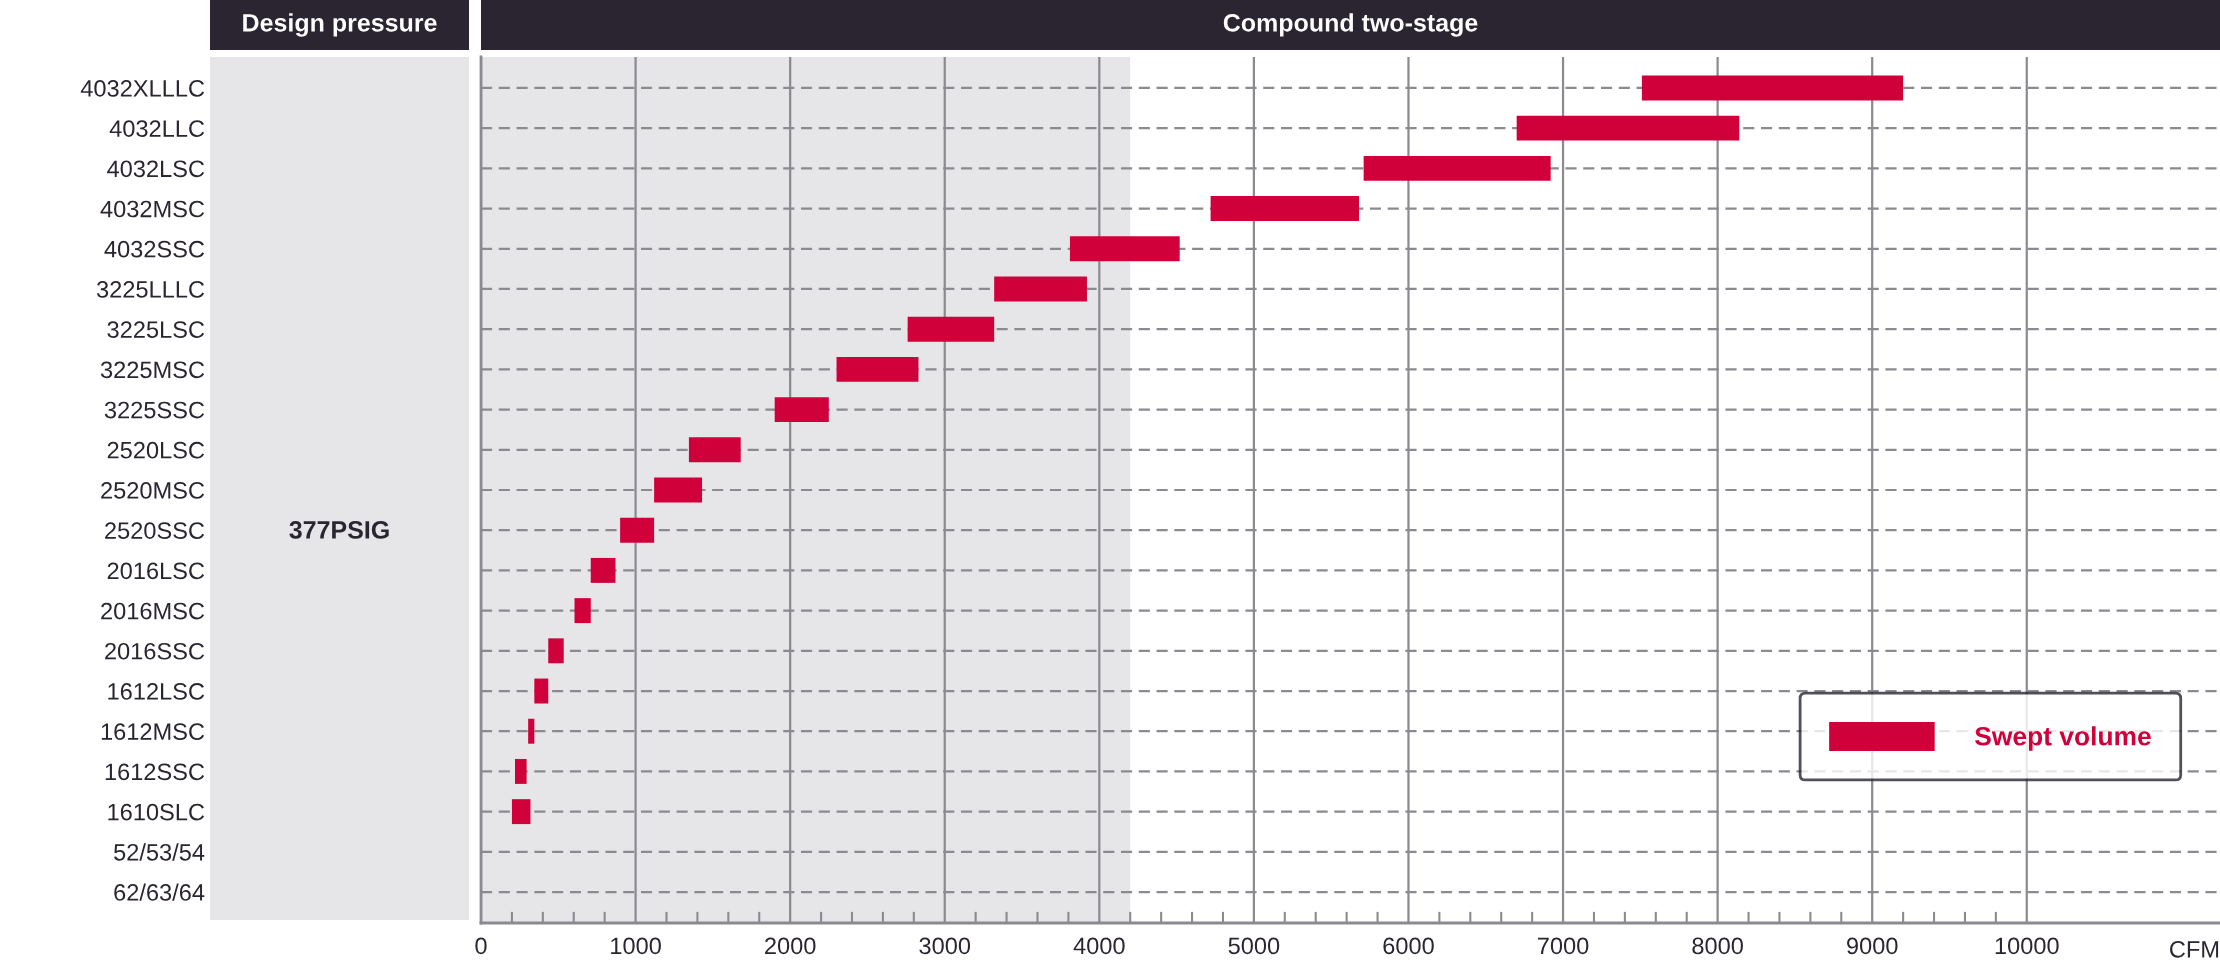 Image resolution: width=2220 pixels, height=974 pixels. What do you see at coordinates (945, 946) in the screenshot?
I see `x-tick-label: 3000` at bounding box center [945, 946].